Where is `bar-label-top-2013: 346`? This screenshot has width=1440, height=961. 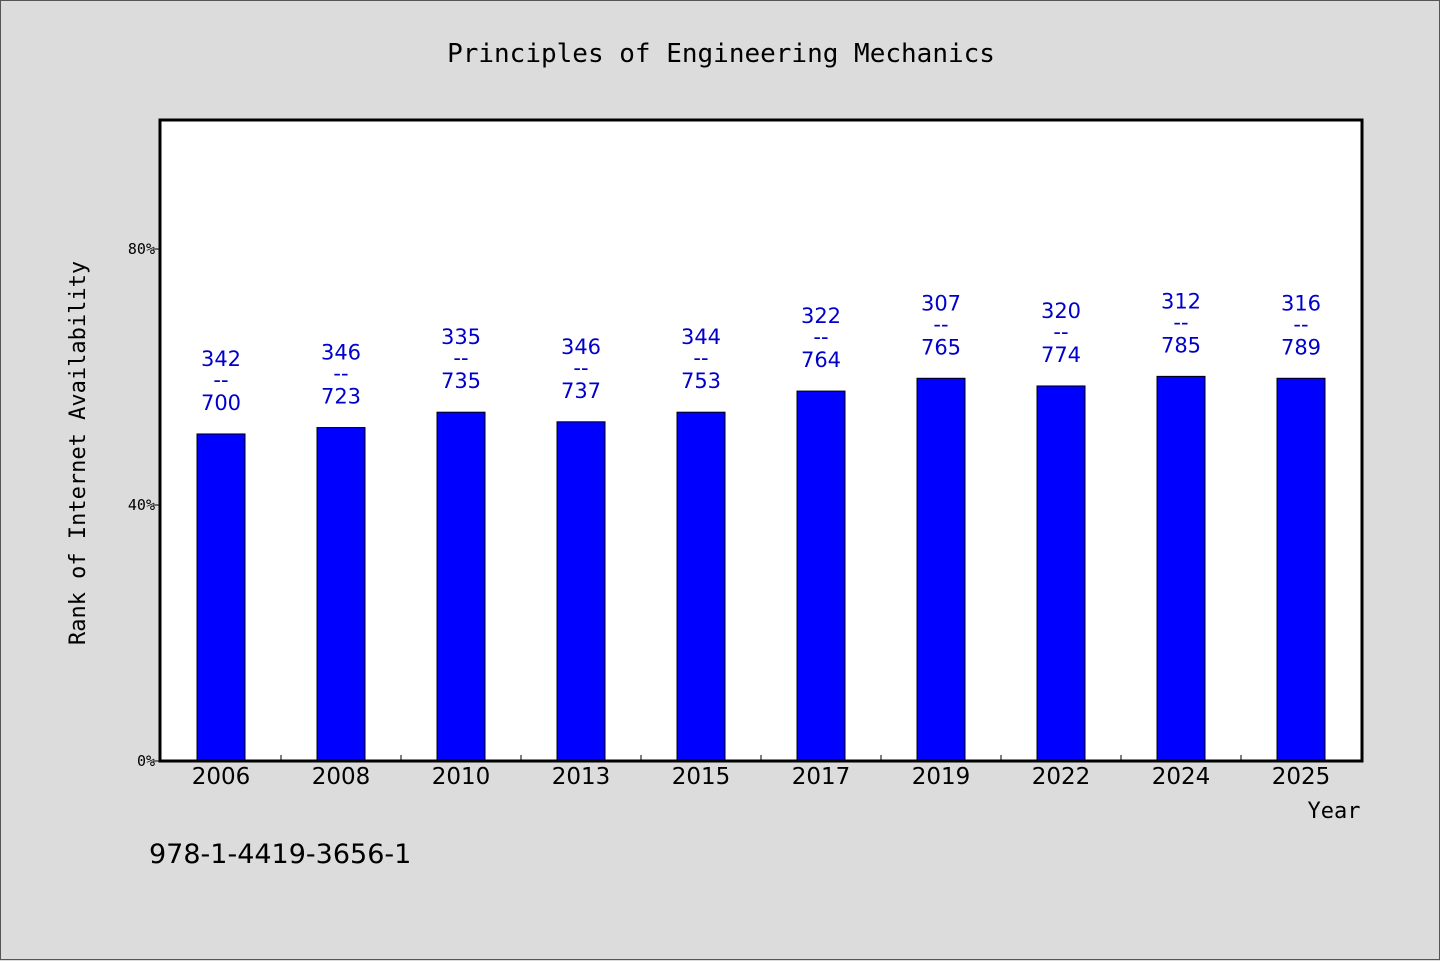 bar-label-top-2013: 346 is located at coordinates (581, 347).